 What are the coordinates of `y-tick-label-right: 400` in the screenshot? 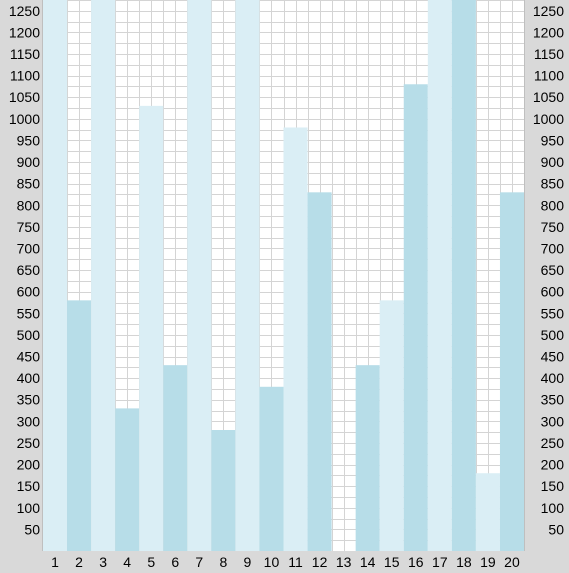 It's located at (553, 378).